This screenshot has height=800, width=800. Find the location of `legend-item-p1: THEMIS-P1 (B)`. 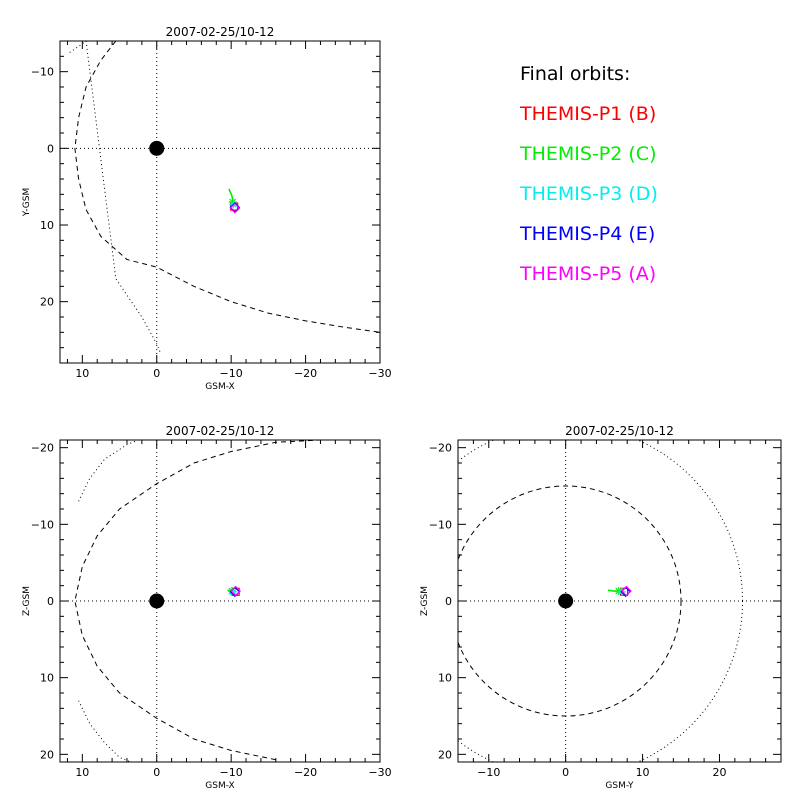

legend-item-p1: THEMIS-P1 (B) is located at coordinates (588, 114).